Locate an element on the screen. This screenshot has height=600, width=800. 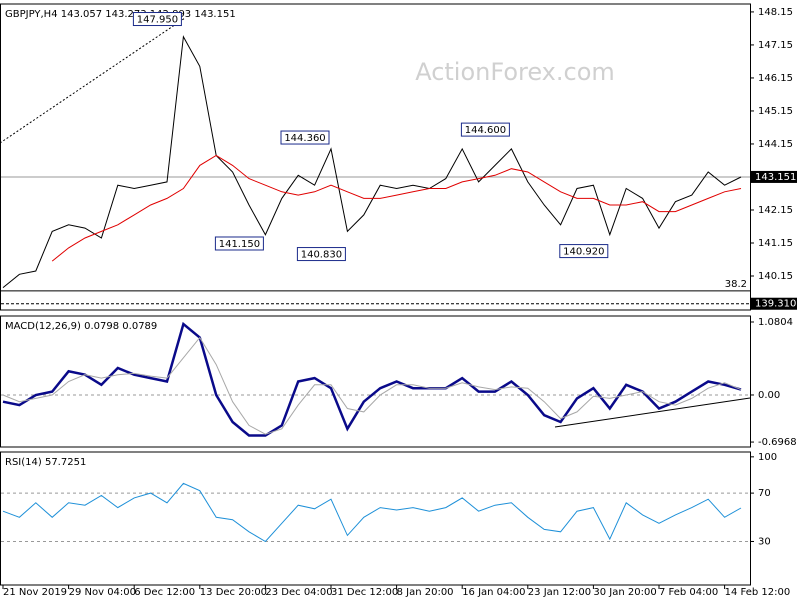
y-tick-label: 145.15 is located at coordinates (775, 111).